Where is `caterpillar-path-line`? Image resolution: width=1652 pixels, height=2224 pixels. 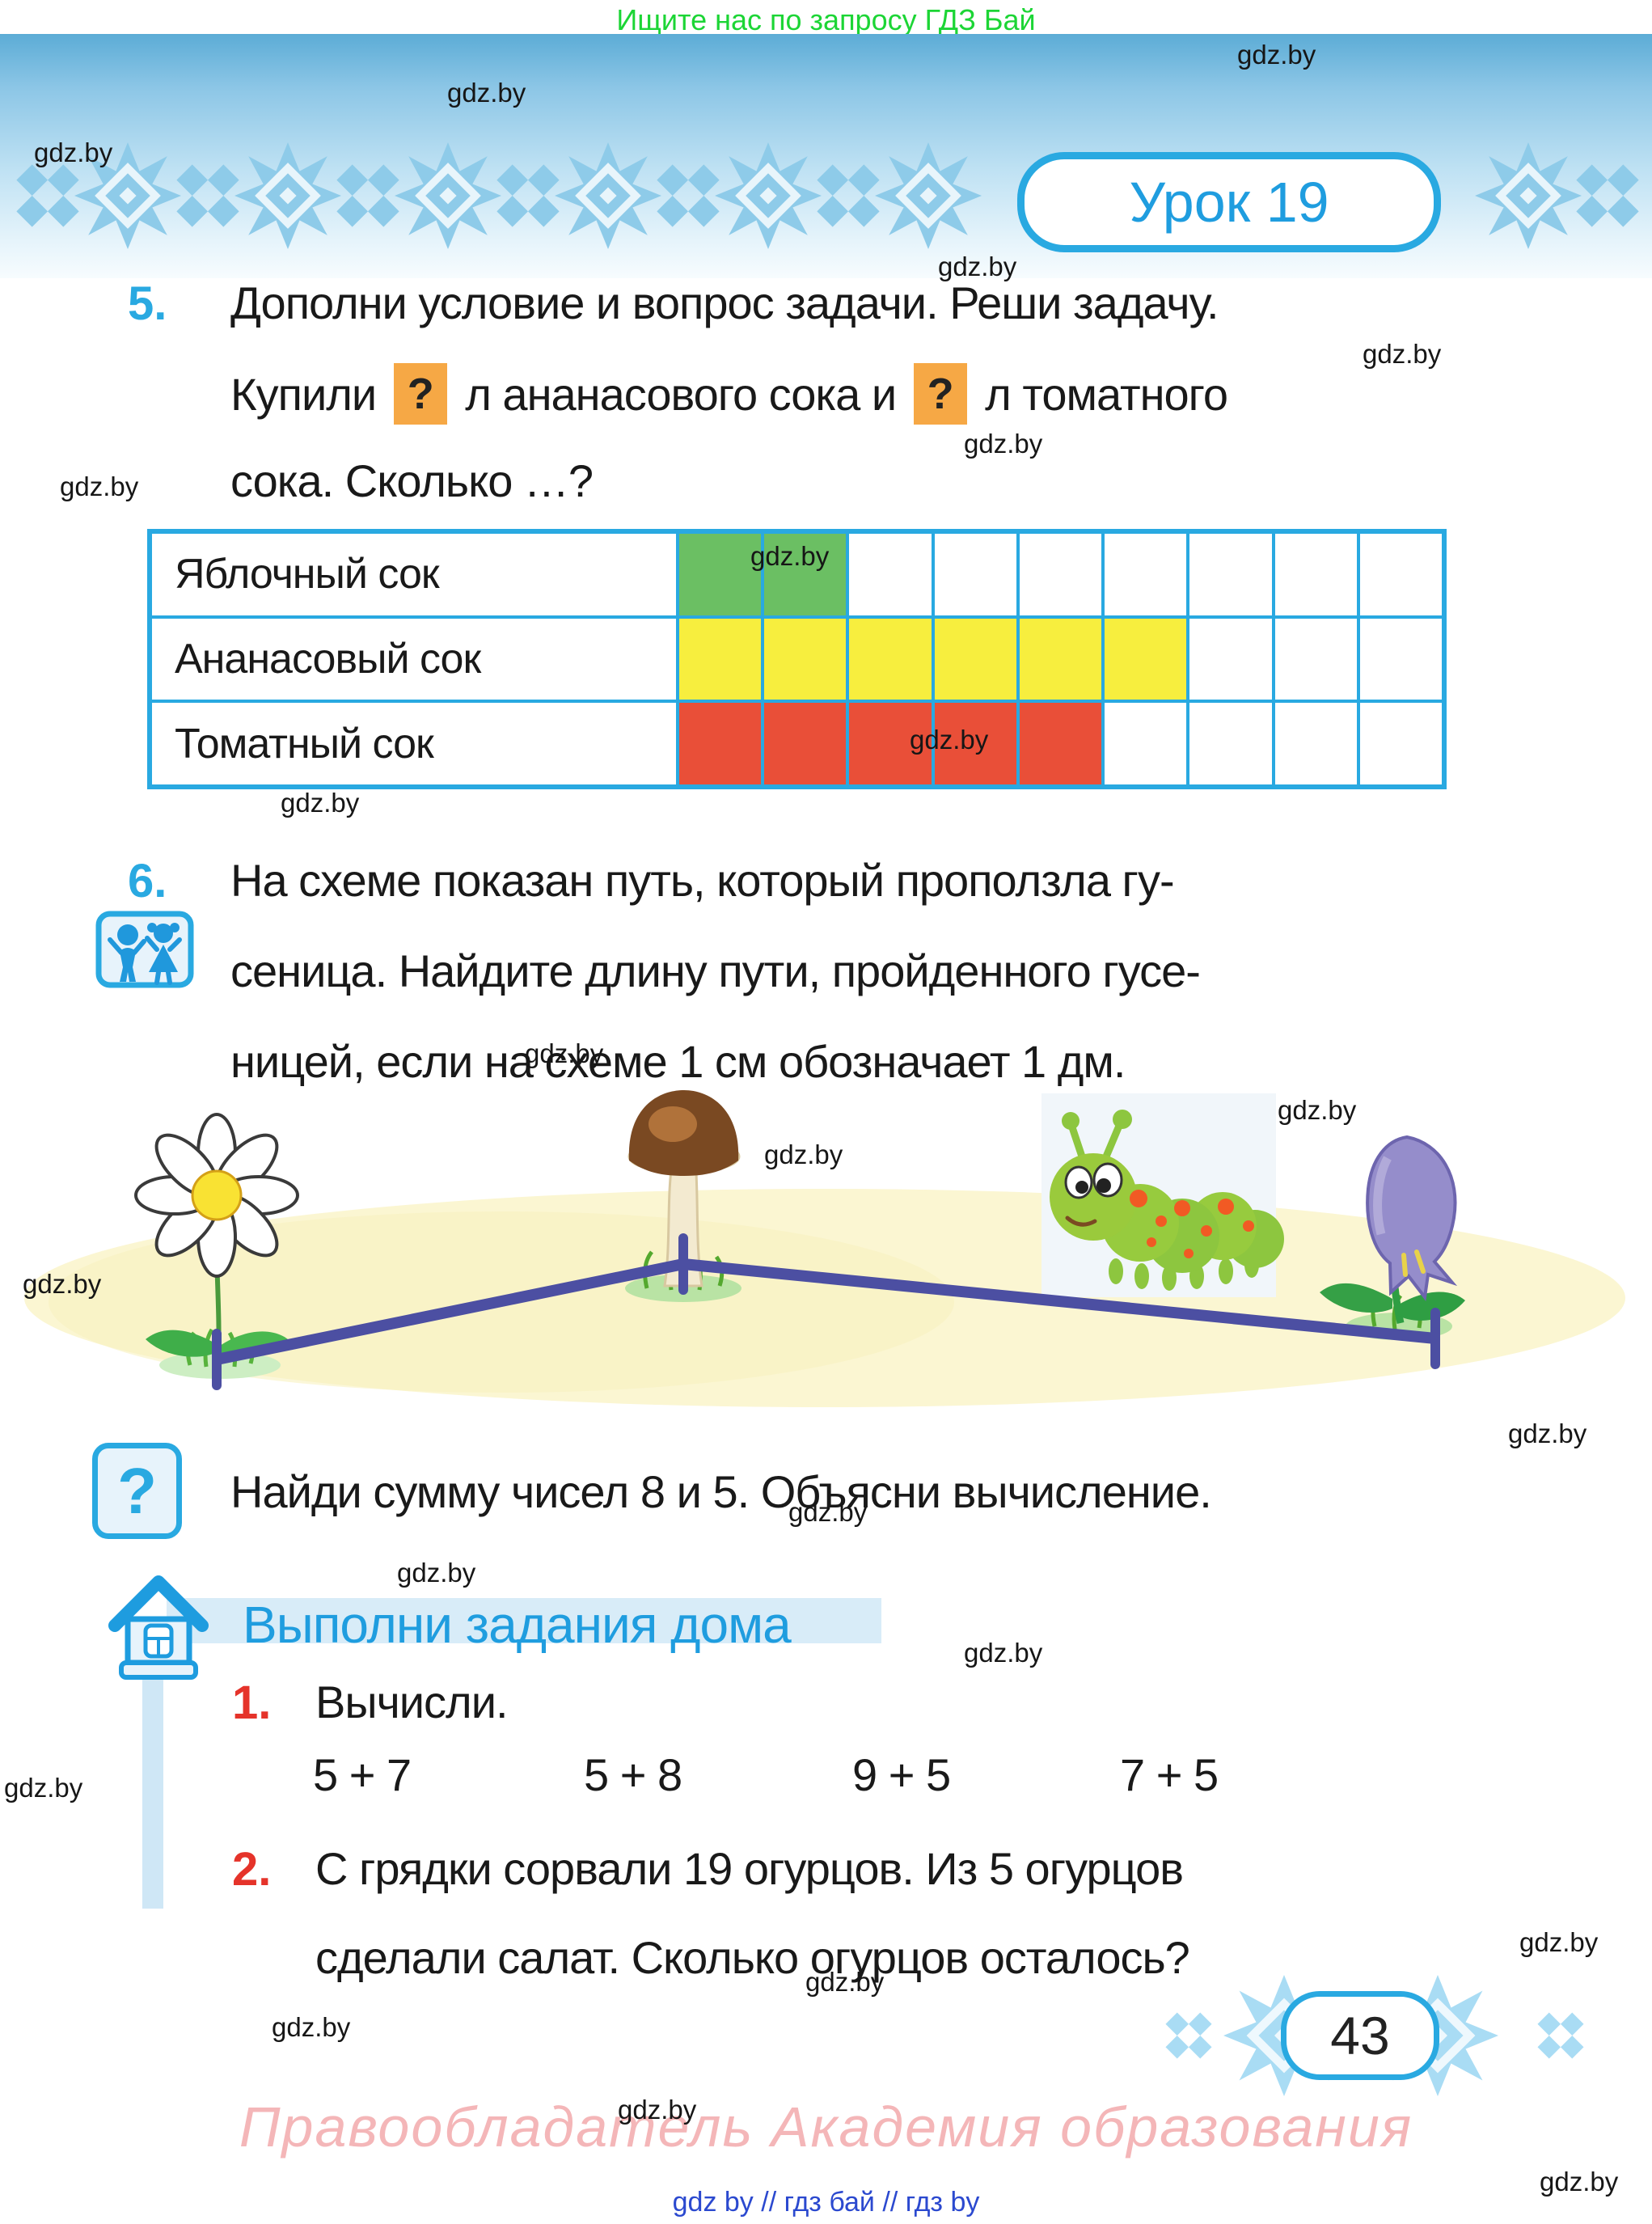 caterpillar-path-line is located at coordinates (826, 1311).